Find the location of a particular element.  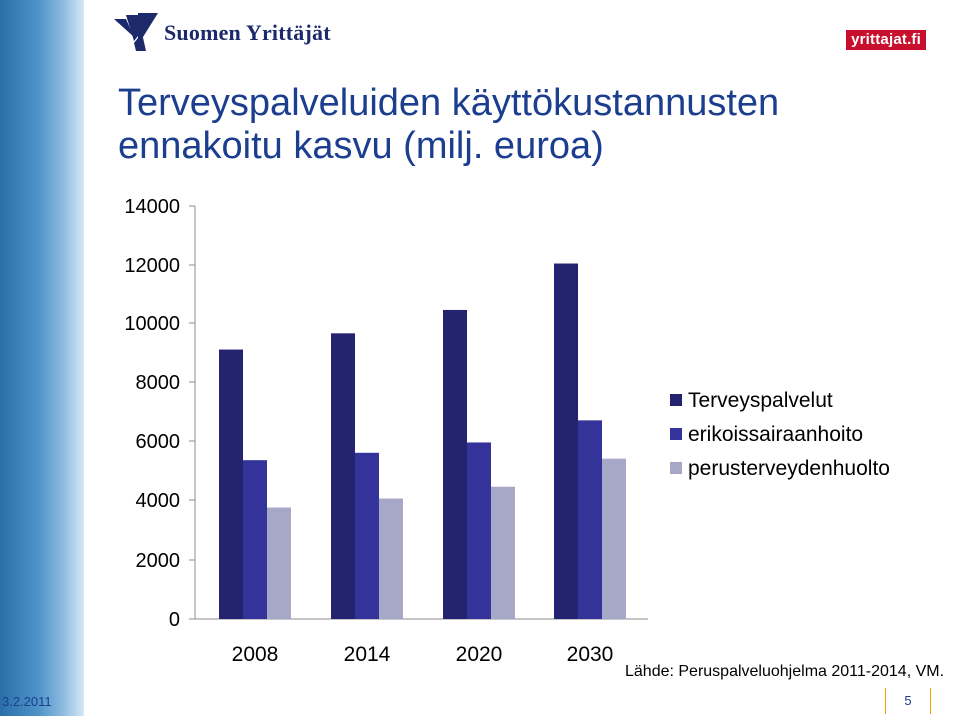

suomen-yrittajat-logo: Suomen Yrittäjät is located at coordinates (221, 33).